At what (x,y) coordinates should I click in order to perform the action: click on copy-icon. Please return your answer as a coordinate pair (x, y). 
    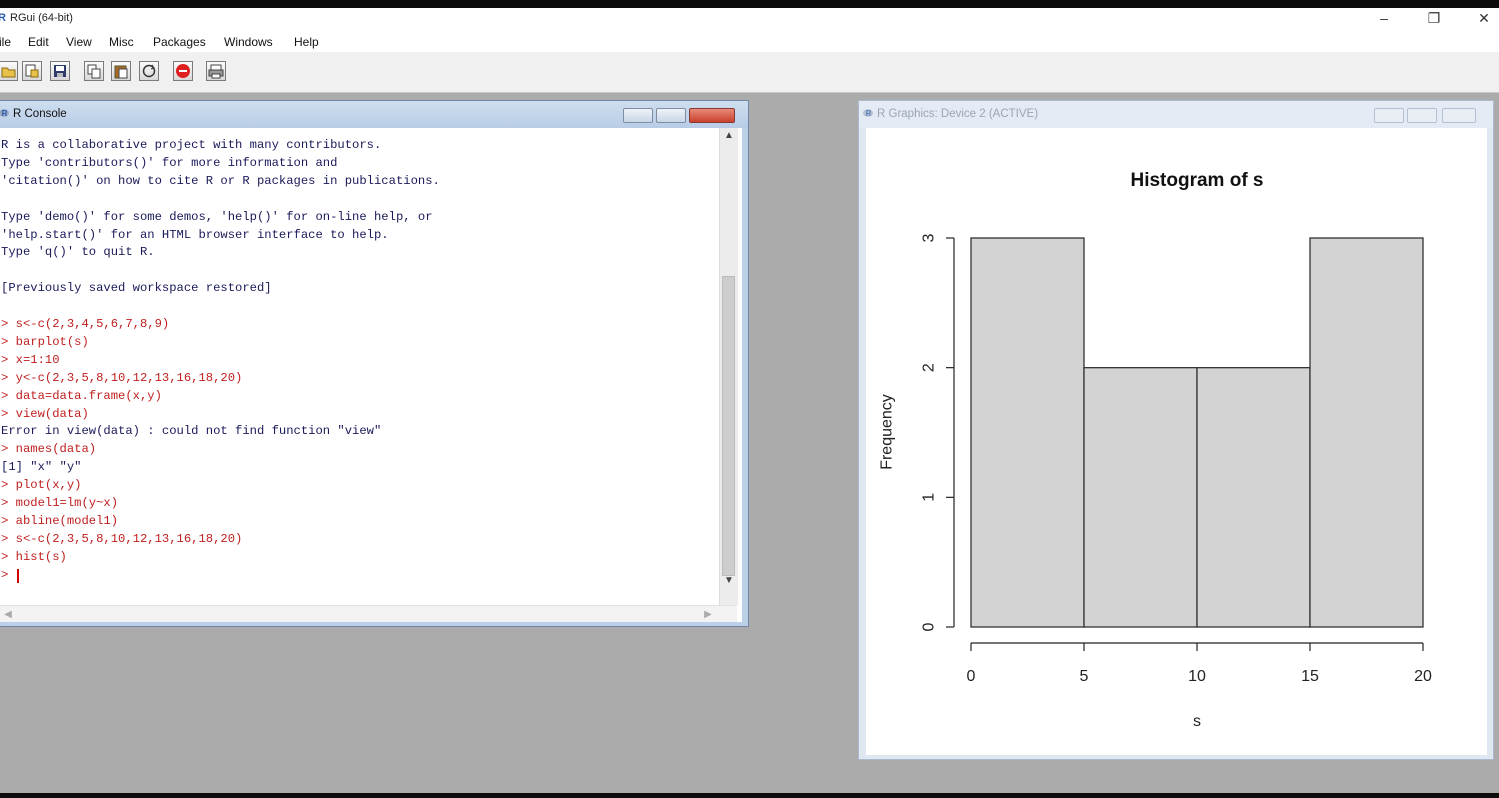
    Looking at the image, I should click on (94, 71).